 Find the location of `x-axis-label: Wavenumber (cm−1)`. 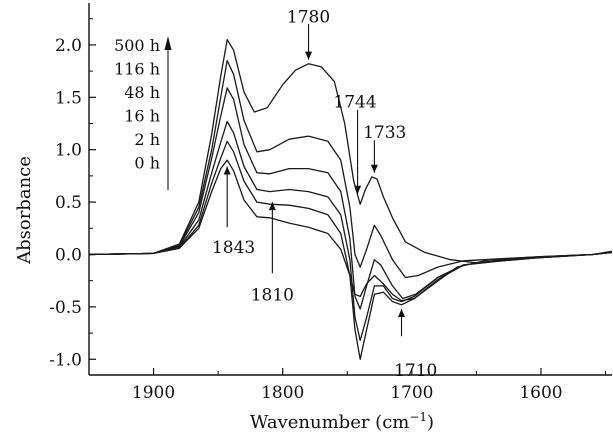

x-axis-label: Wavenumber (cm−1) is located at coordinates (342, 421).